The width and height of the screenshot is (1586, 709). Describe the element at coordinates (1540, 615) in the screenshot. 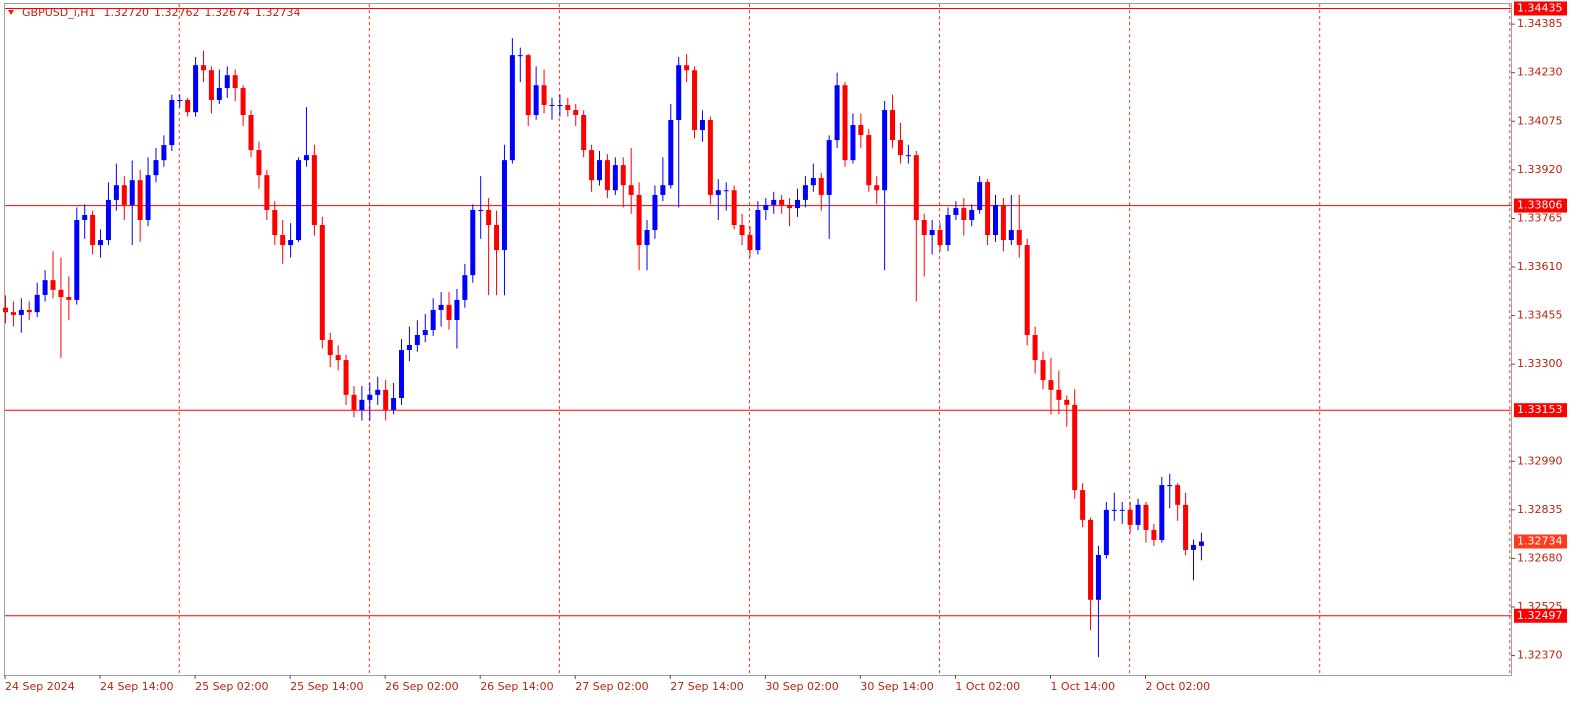

I see `level-label: 1.32497` at that location.